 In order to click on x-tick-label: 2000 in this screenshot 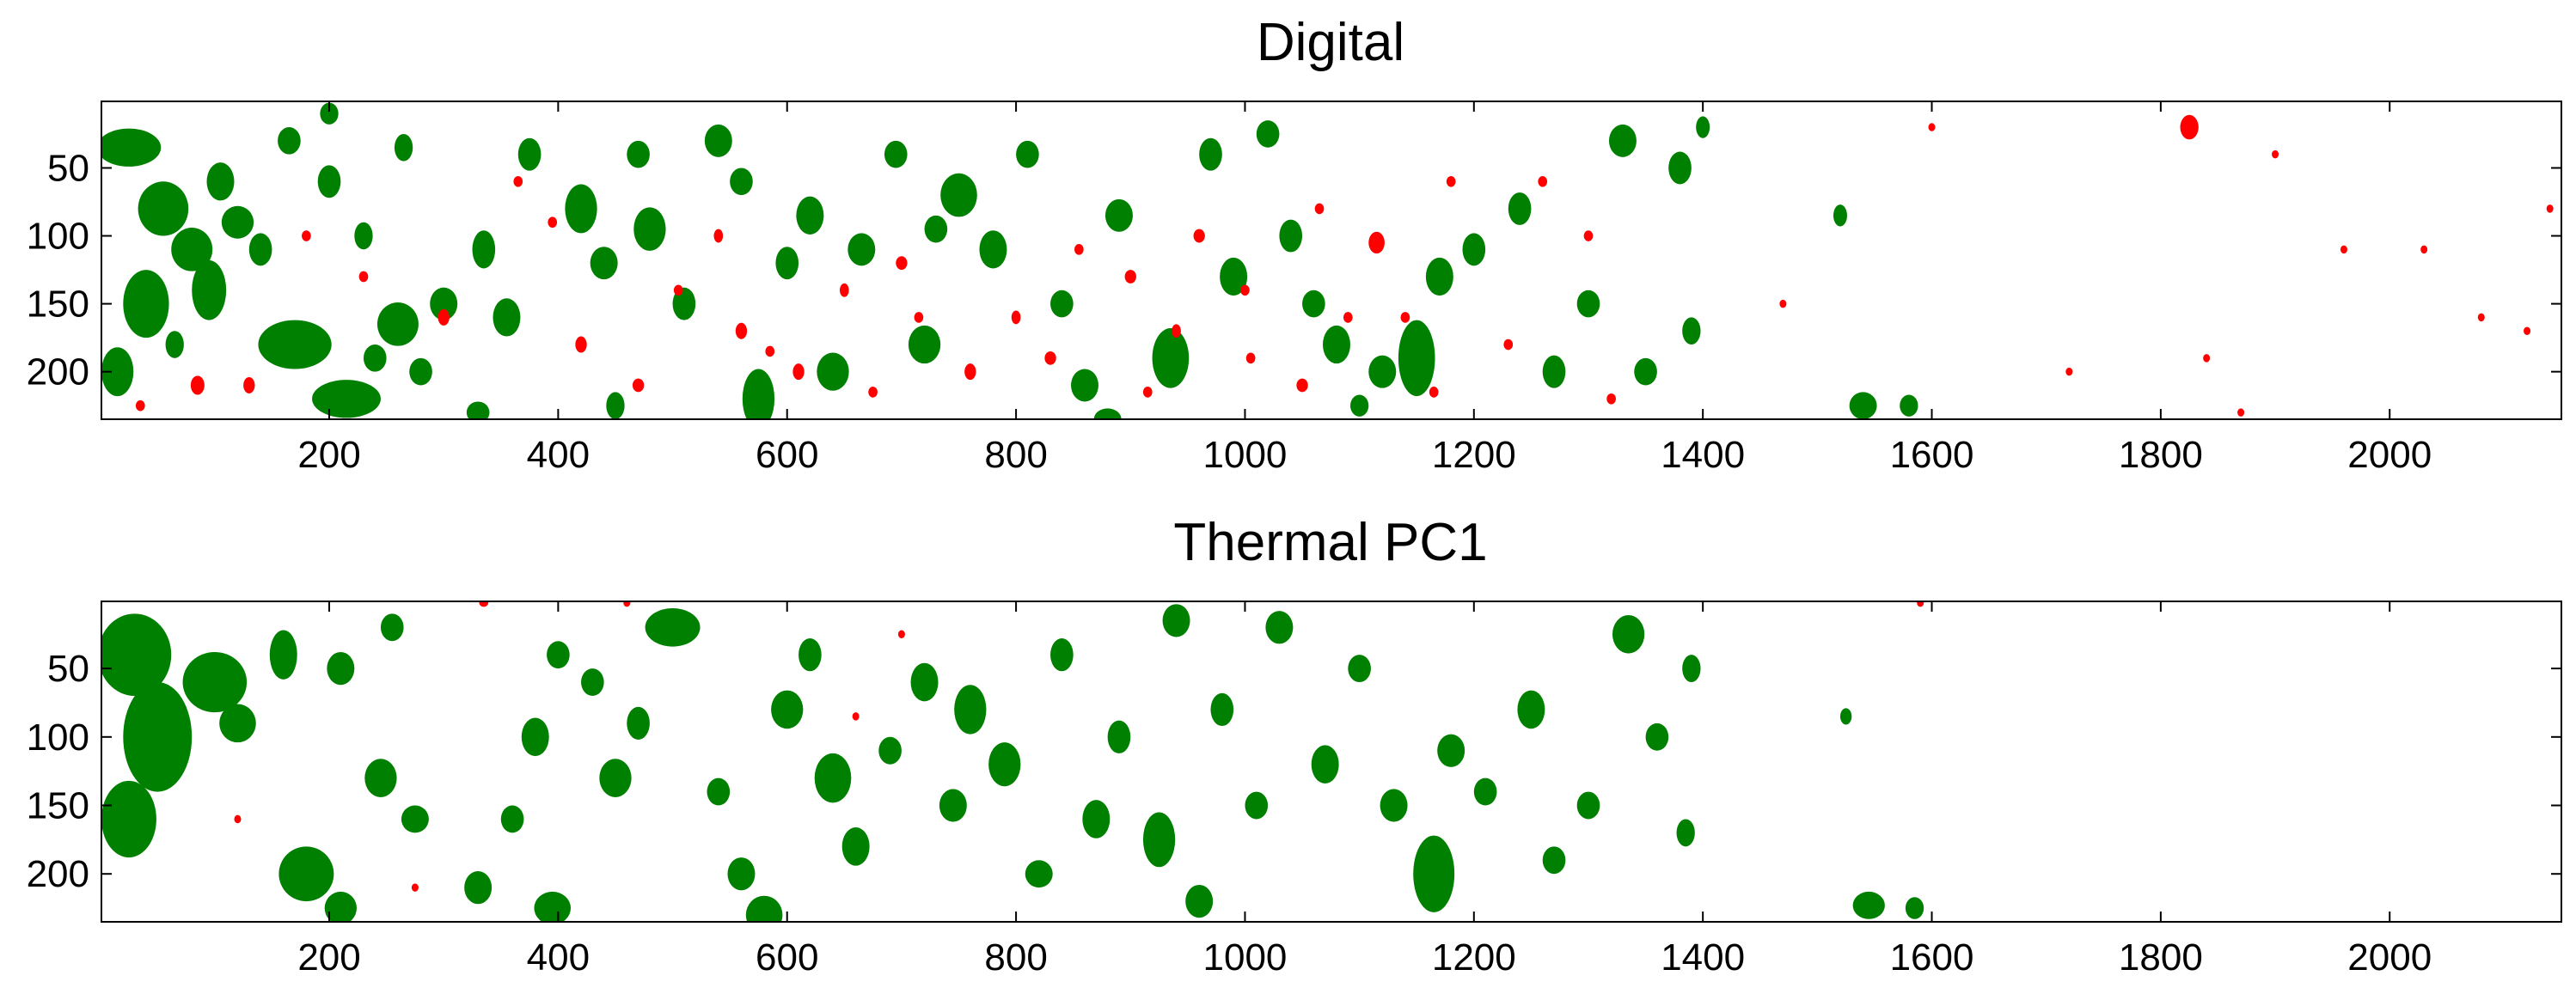, I will do `click(2389, 455)`.